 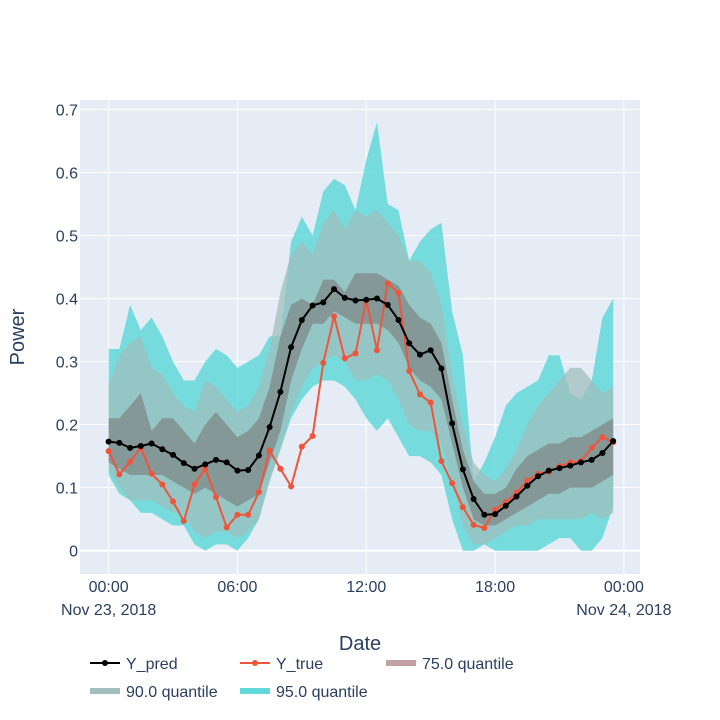 What do you see at coordinates (67, 110) in the screenshot?
I see `y-tick-label: 0.7` at bounding box center [67, 110].